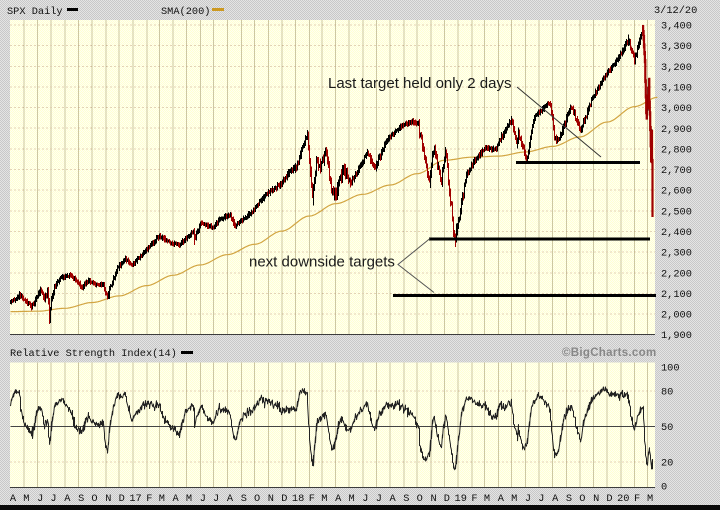 The image size is (720, 510). What do you see at coordinates (676, 233) in the screenshot?
I see `svg-text: 2,400` at bounding box center [676, 233].